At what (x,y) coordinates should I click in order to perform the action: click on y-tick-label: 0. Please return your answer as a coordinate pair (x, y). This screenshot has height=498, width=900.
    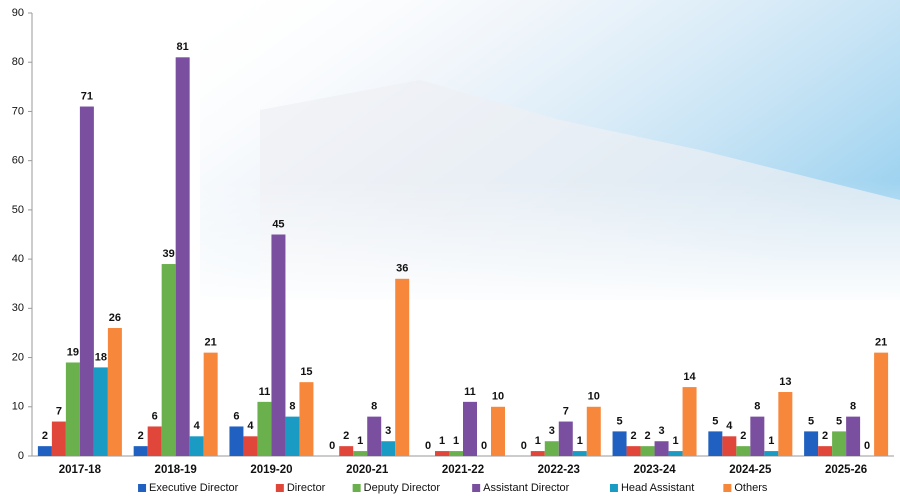
    Looking at the image, I should click on (21, 456).